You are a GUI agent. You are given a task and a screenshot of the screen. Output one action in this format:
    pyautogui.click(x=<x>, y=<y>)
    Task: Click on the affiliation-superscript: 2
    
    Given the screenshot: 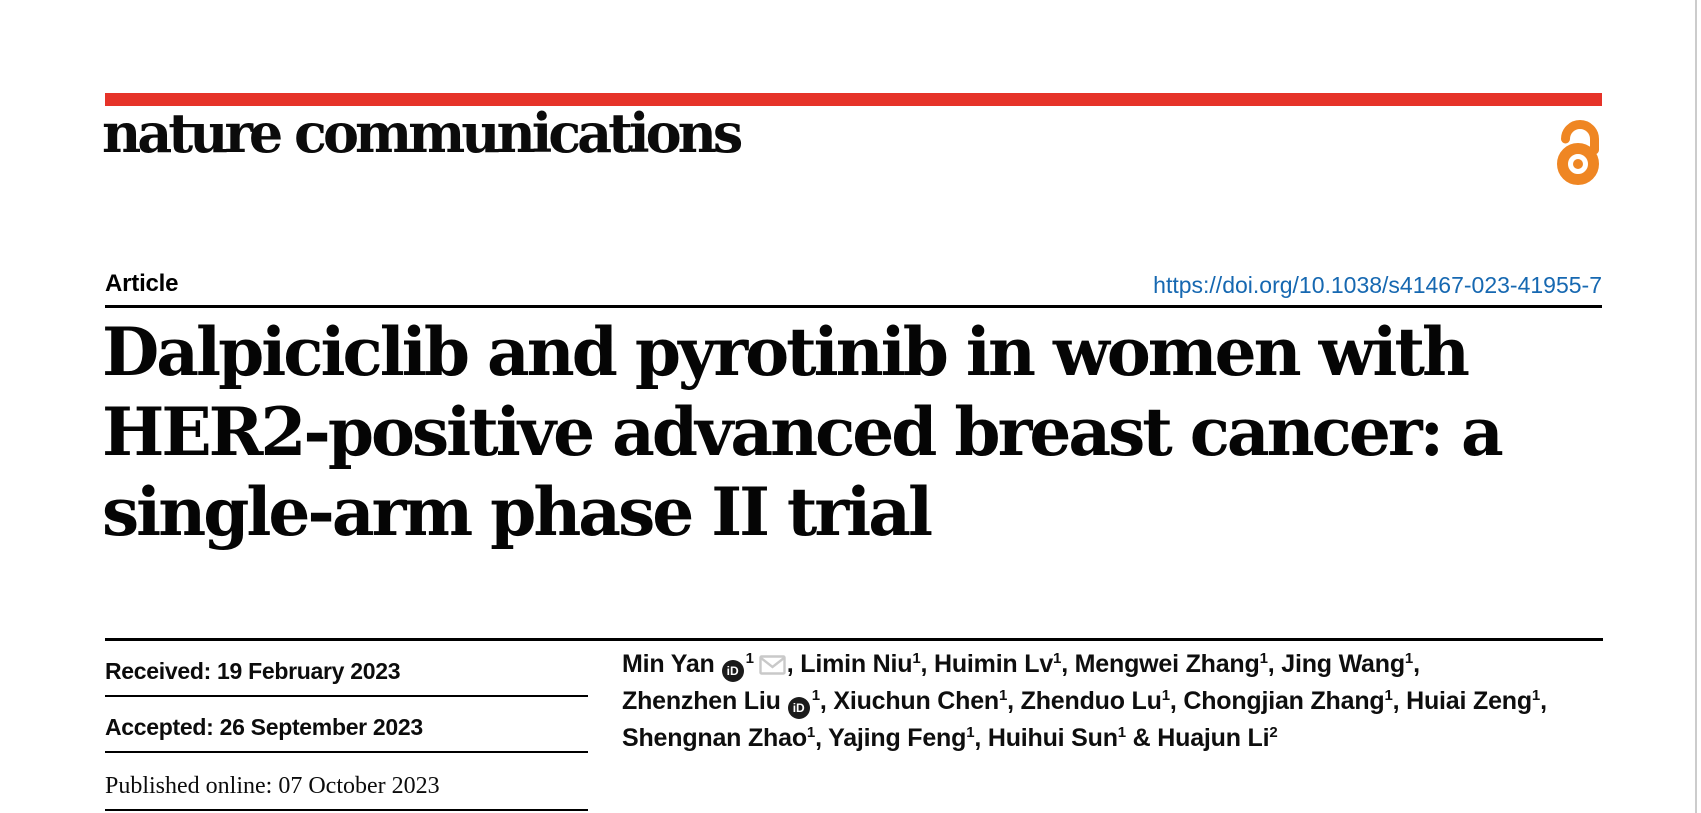 What is the action you would take?
    pyautogui.click(x=1273, y=732)
    